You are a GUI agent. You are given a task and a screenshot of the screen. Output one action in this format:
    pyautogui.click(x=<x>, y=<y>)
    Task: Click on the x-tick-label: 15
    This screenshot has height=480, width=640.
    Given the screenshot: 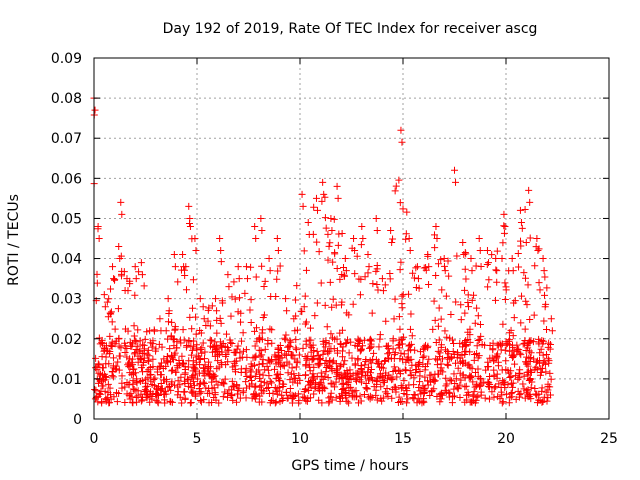 What is the action you would take?
    pyautogui.click(x=403, y=439)
    